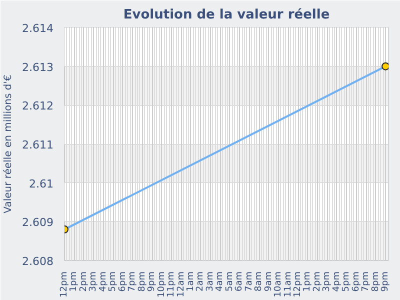 The image size is (400, 300). Describe the element at coordinates (8, 144) in the screenshot. I see `y-axis-title: Valeur réelle en millions d'€` at that location.